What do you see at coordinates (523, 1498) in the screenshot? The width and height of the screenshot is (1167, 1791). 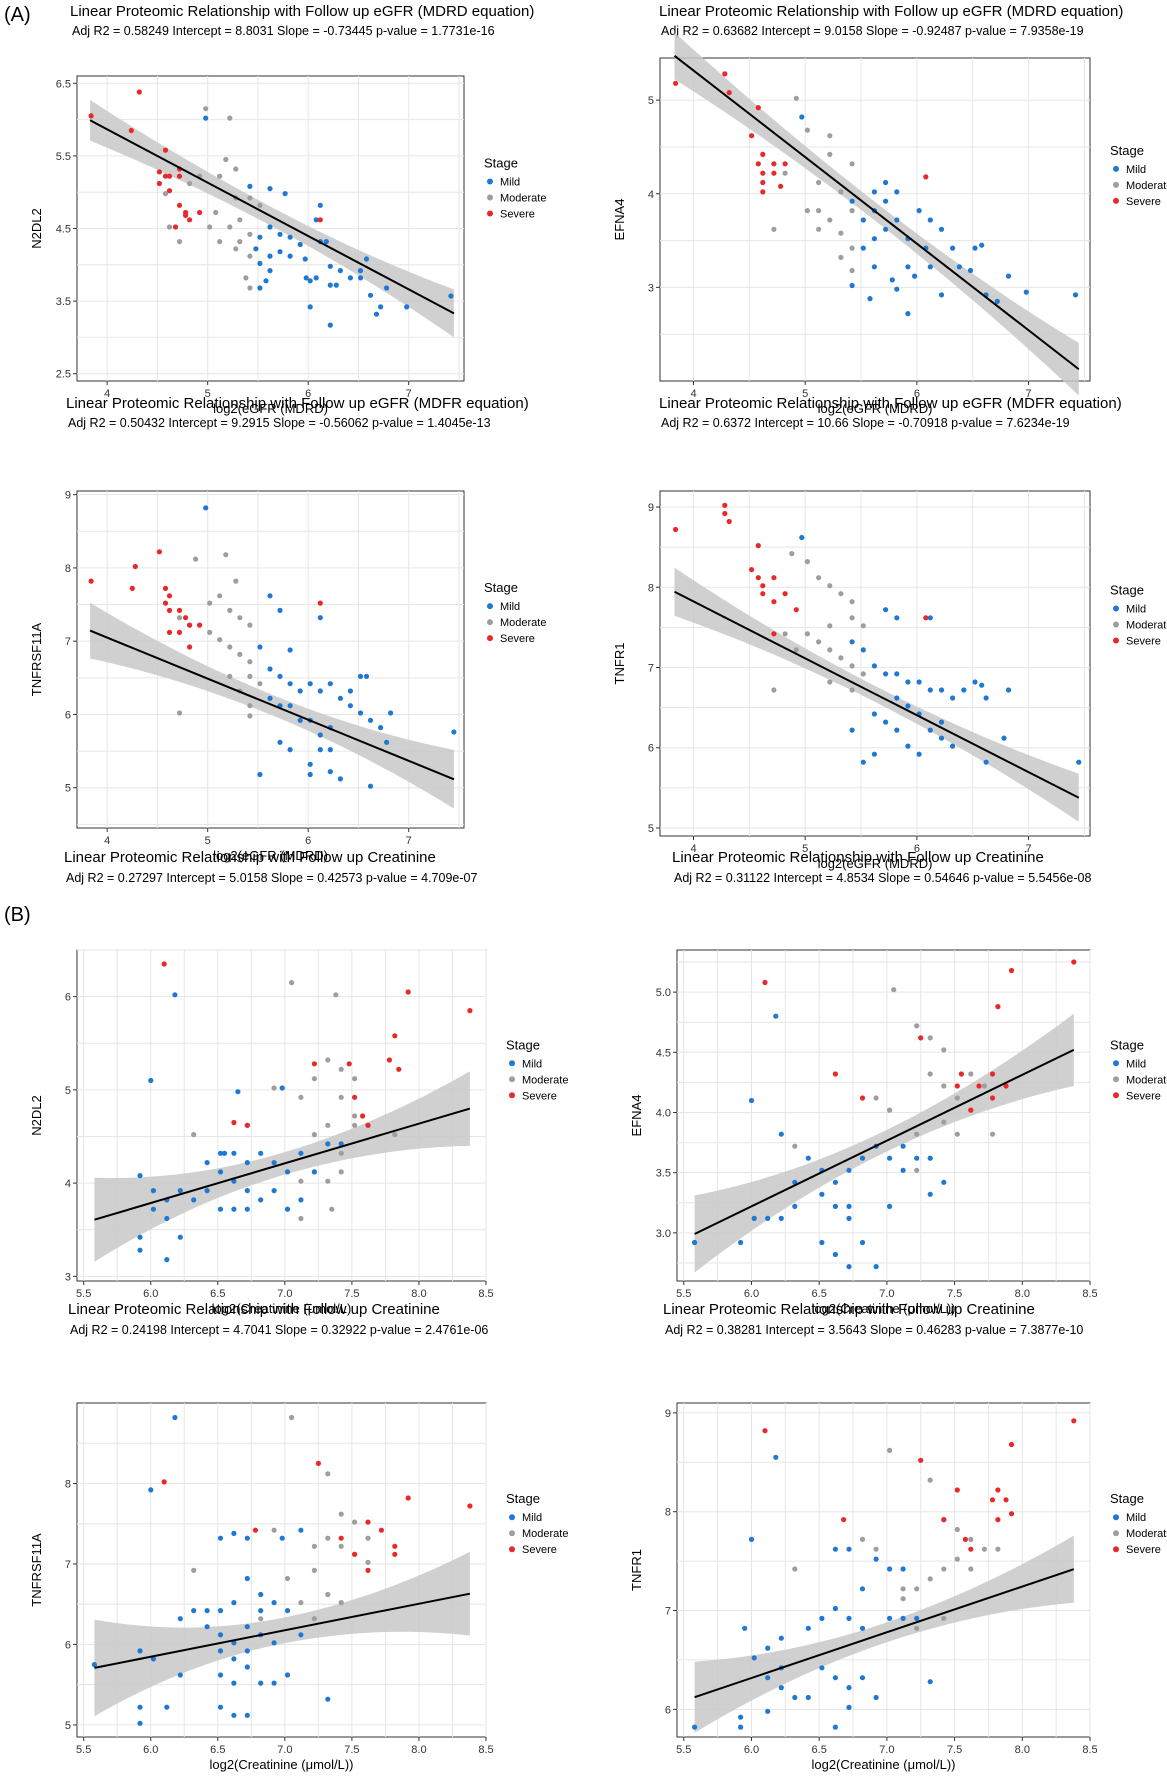 I see `legend-title: Stage` at bounding box center [523, 1498].